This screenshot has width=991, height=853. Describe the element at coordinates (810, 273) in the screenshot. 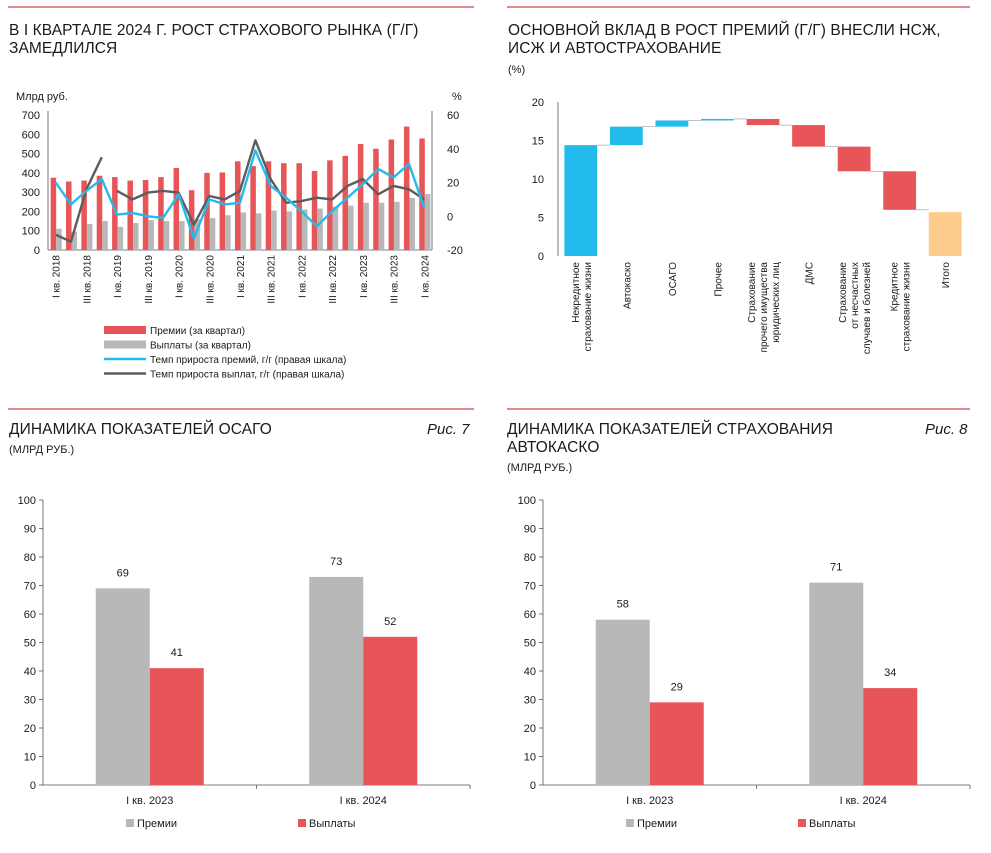

I see `category-label: ДМС` at that location.